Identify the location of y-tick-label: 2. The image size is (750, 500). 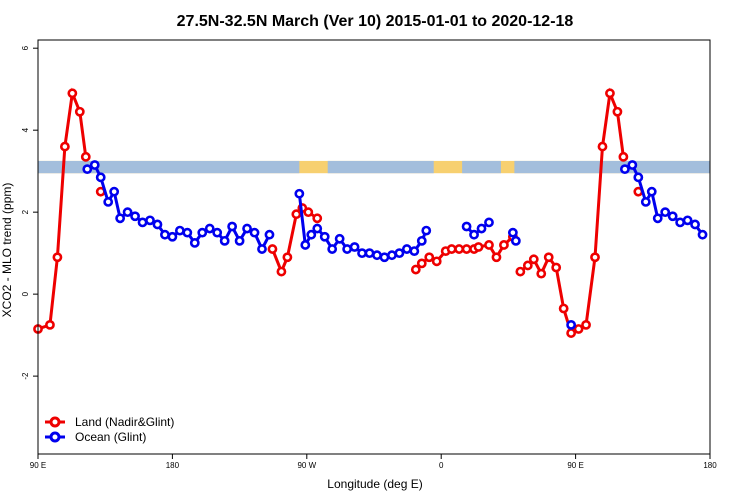
(25, 211).